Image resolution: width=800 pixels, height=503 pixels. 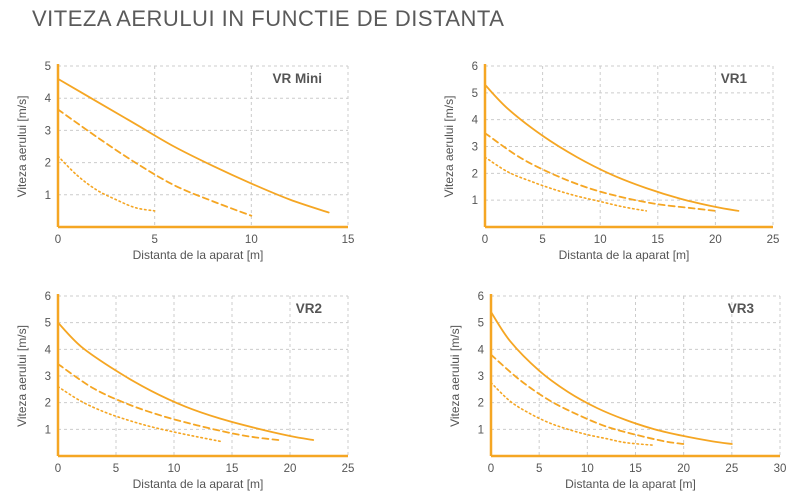 What do you see at coordinates (741, 308) in the screenshot?
I see `chart-title: VR3` at bounding box center [741, 308].